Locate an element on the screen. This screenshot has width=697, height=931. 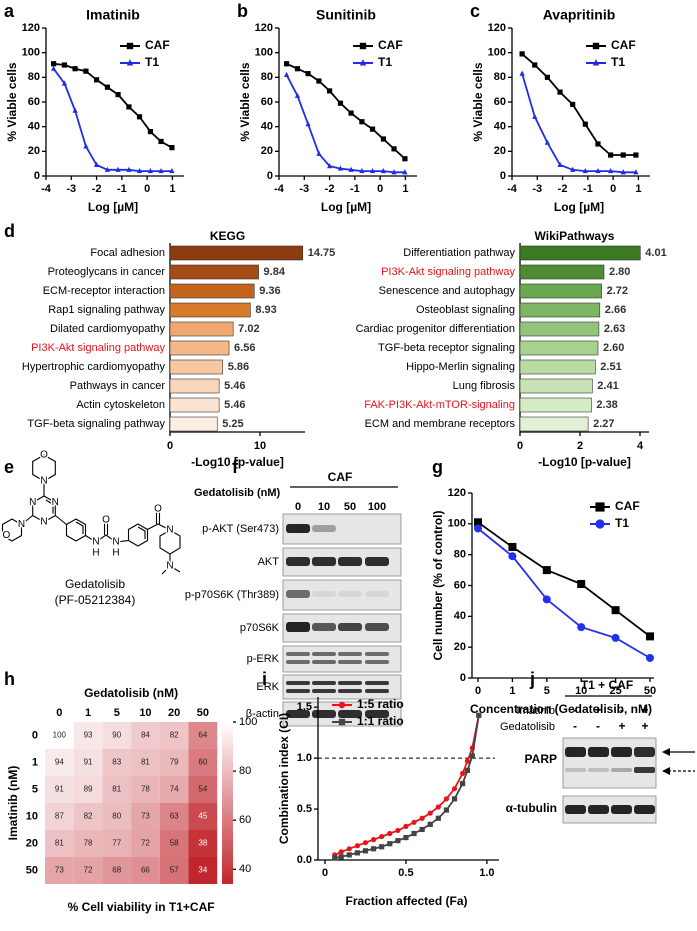
lane-label: 0 is located at coordinates (298, 507).